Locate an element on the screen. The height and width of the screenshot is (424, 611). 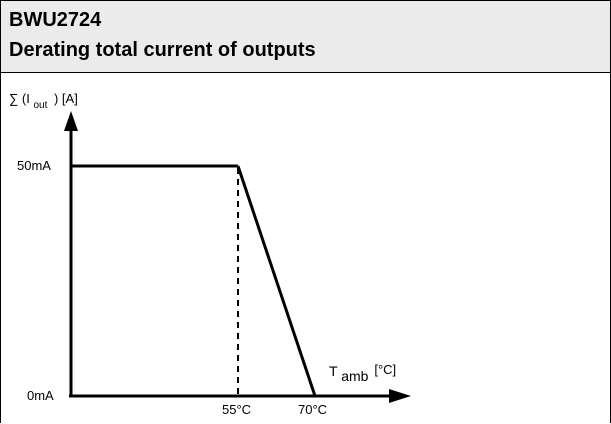
y-tick-50ma: 50mA is located at coordinates (34, 165).